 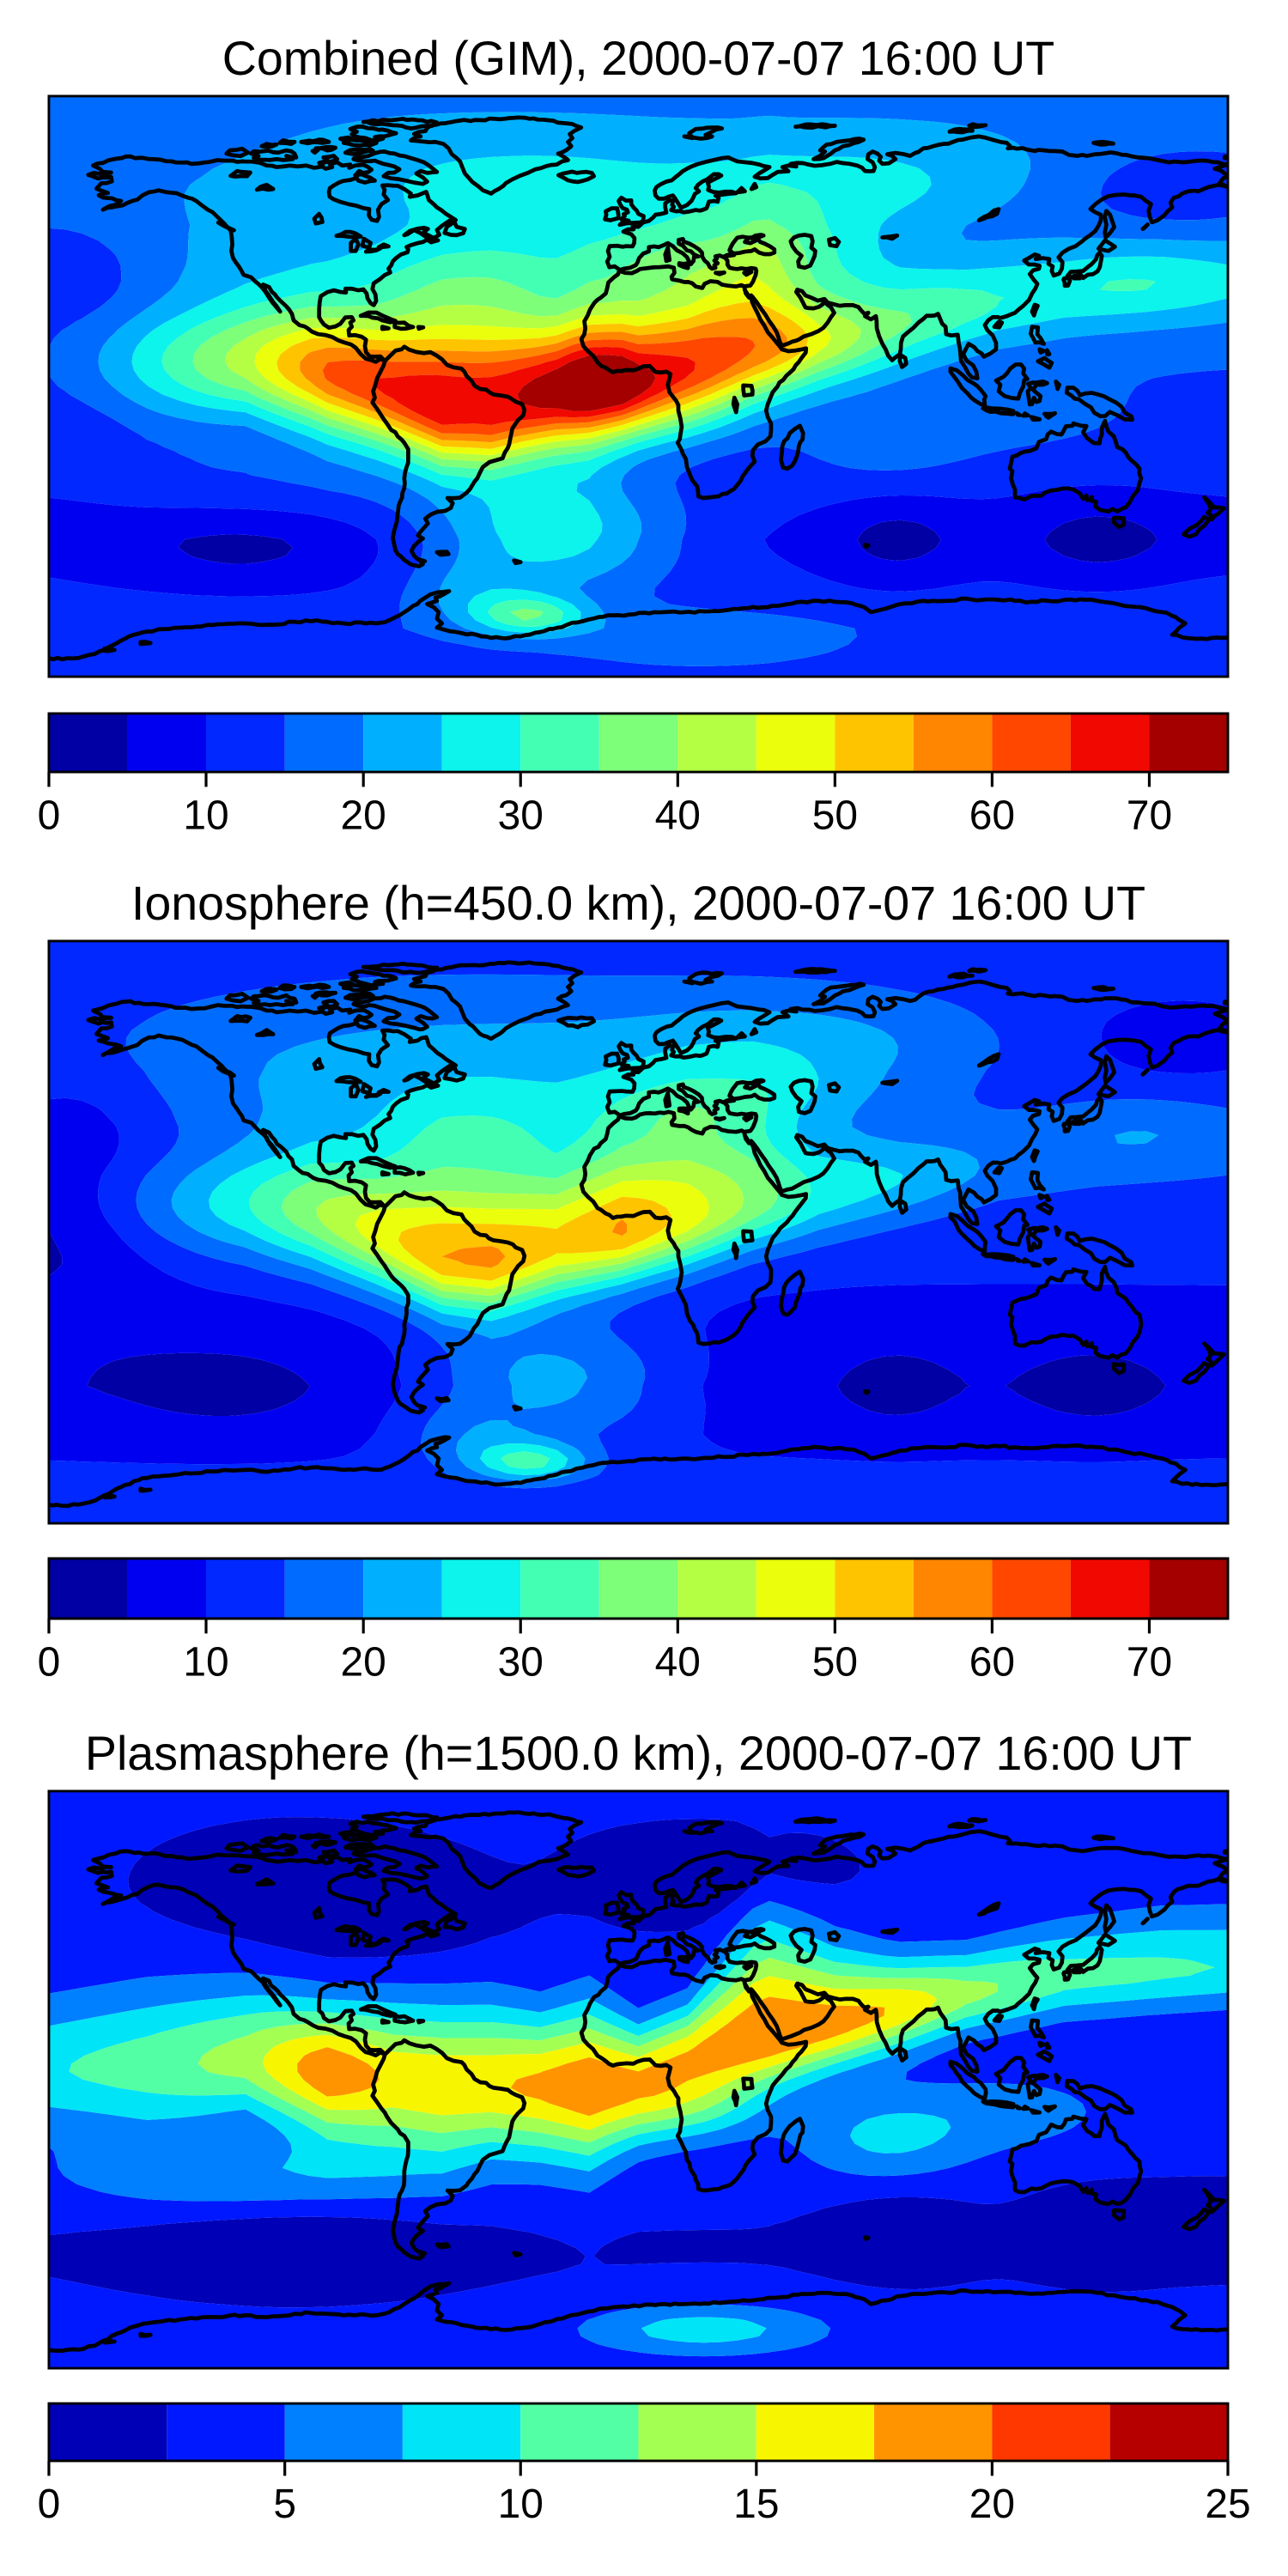 What do you see at coordinates (1228, 2504) in the screenshot?
I see `svg-text: 25` at bounding box center [1228, 2504].